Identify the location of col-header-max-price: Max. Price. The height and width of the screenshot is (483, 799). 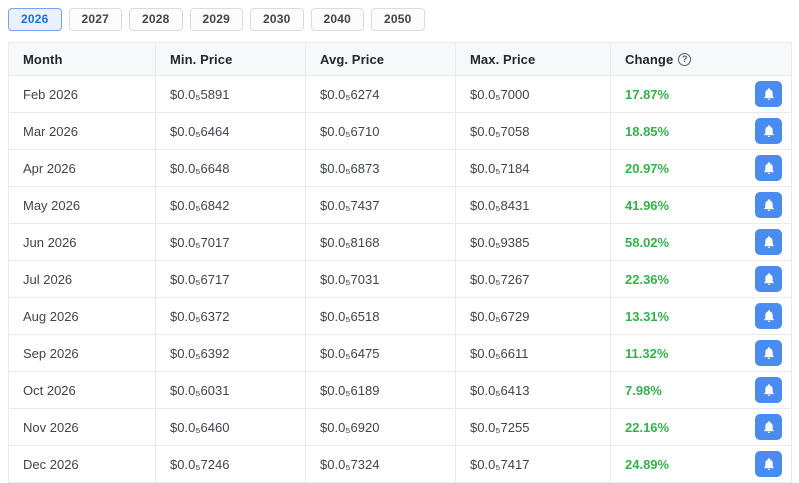
(533, 59).